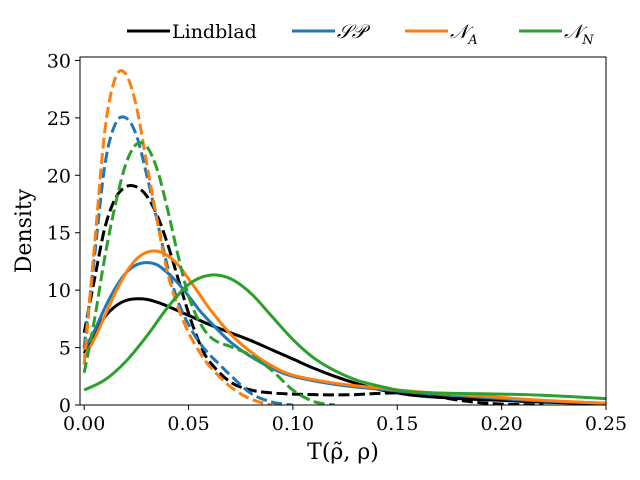 This screenshot has height=480, width=640. What do you see at coordinates (354, 32) in the screenshot?
I see `legend-label-1: 𝒮𝒫` at bounding box center [354, 32].